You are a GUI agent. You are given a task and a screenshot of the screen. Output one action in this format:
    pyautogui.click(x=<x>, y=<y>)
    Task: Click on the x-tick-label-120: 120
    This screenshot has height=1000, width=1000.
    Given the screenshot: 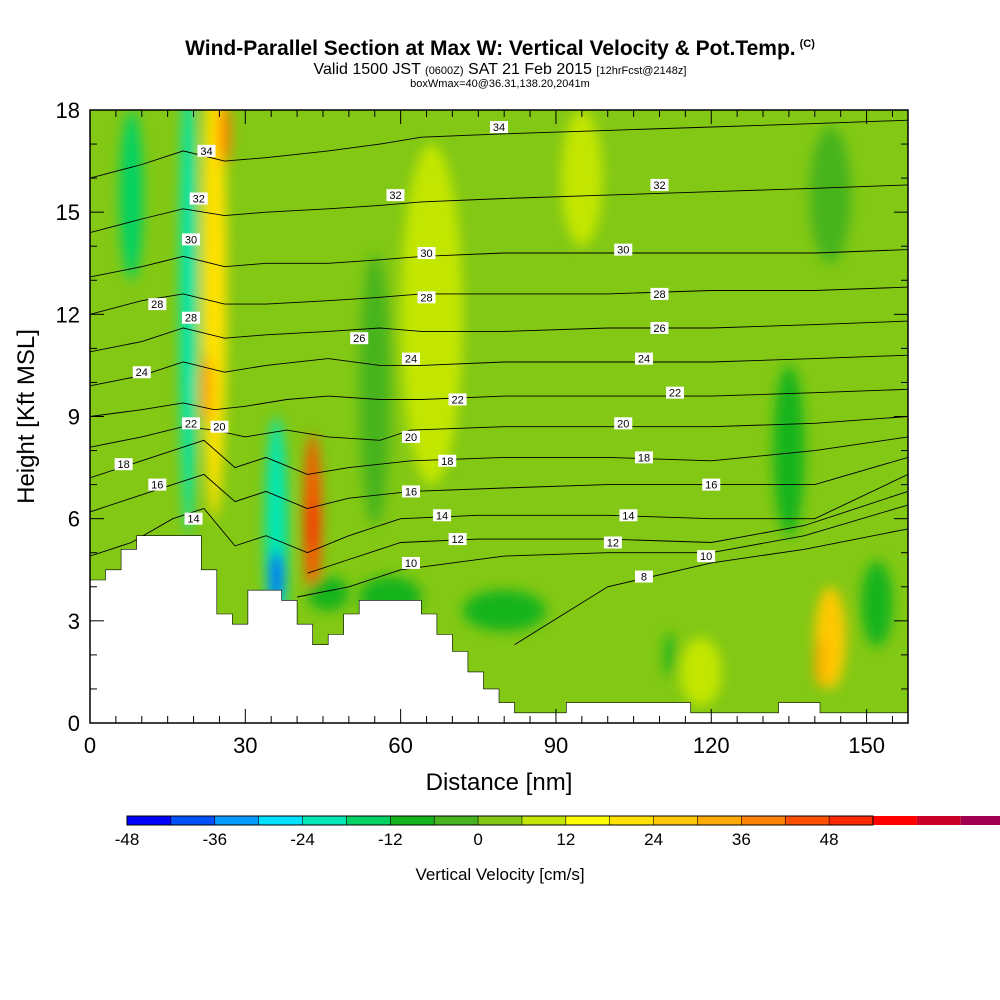 What is the action you would take?
    pyautogui.click(x=711, y=745)
    